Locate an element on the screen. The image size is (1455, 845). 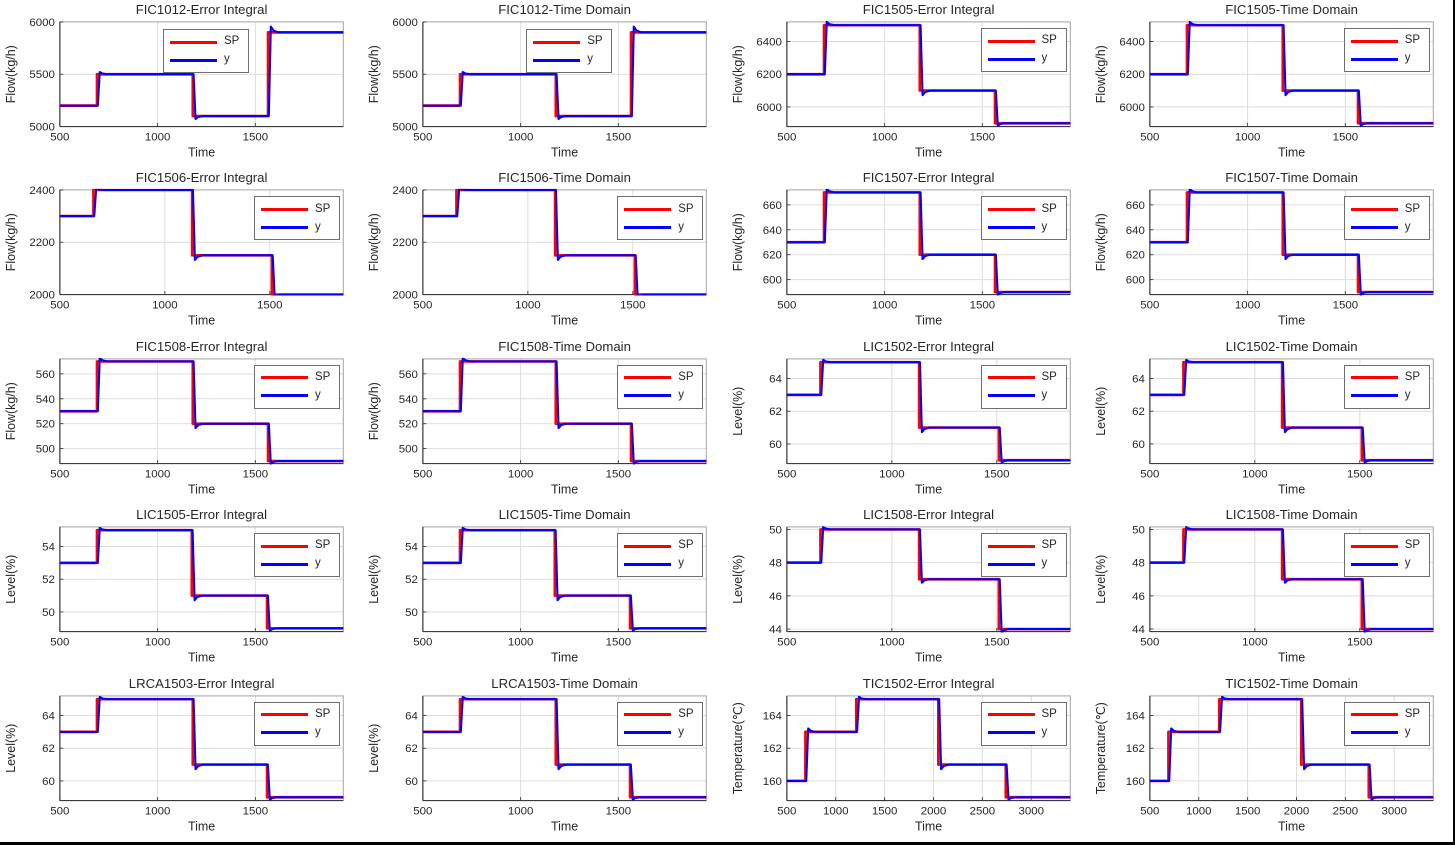
y-tick-label: 5500 is located at coordinates (42, 75).